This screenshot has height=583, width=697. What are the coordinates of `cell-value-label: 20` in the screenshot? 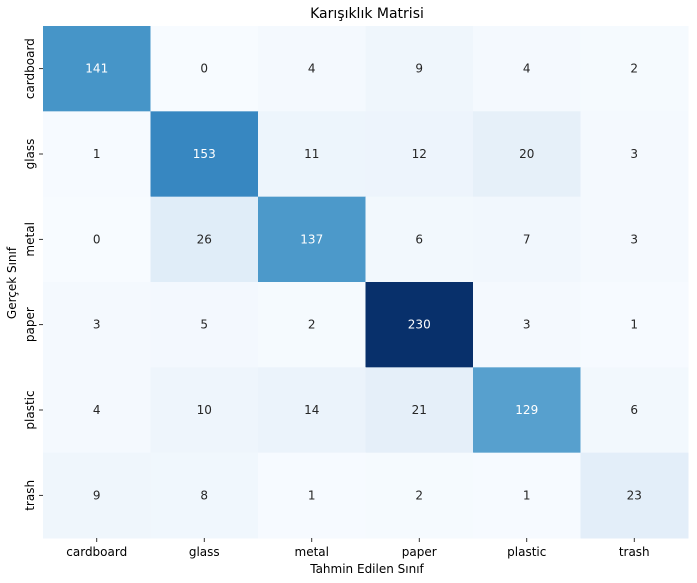 It's located at (526, 154).